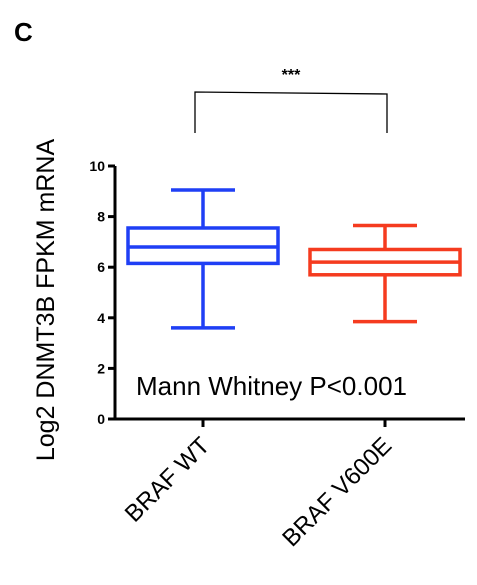 The width and height of the screenshot is (477, 585). Describe the element at coordinates (291, 75) in the screenshot. I see `significance-stars: ***` at that location.